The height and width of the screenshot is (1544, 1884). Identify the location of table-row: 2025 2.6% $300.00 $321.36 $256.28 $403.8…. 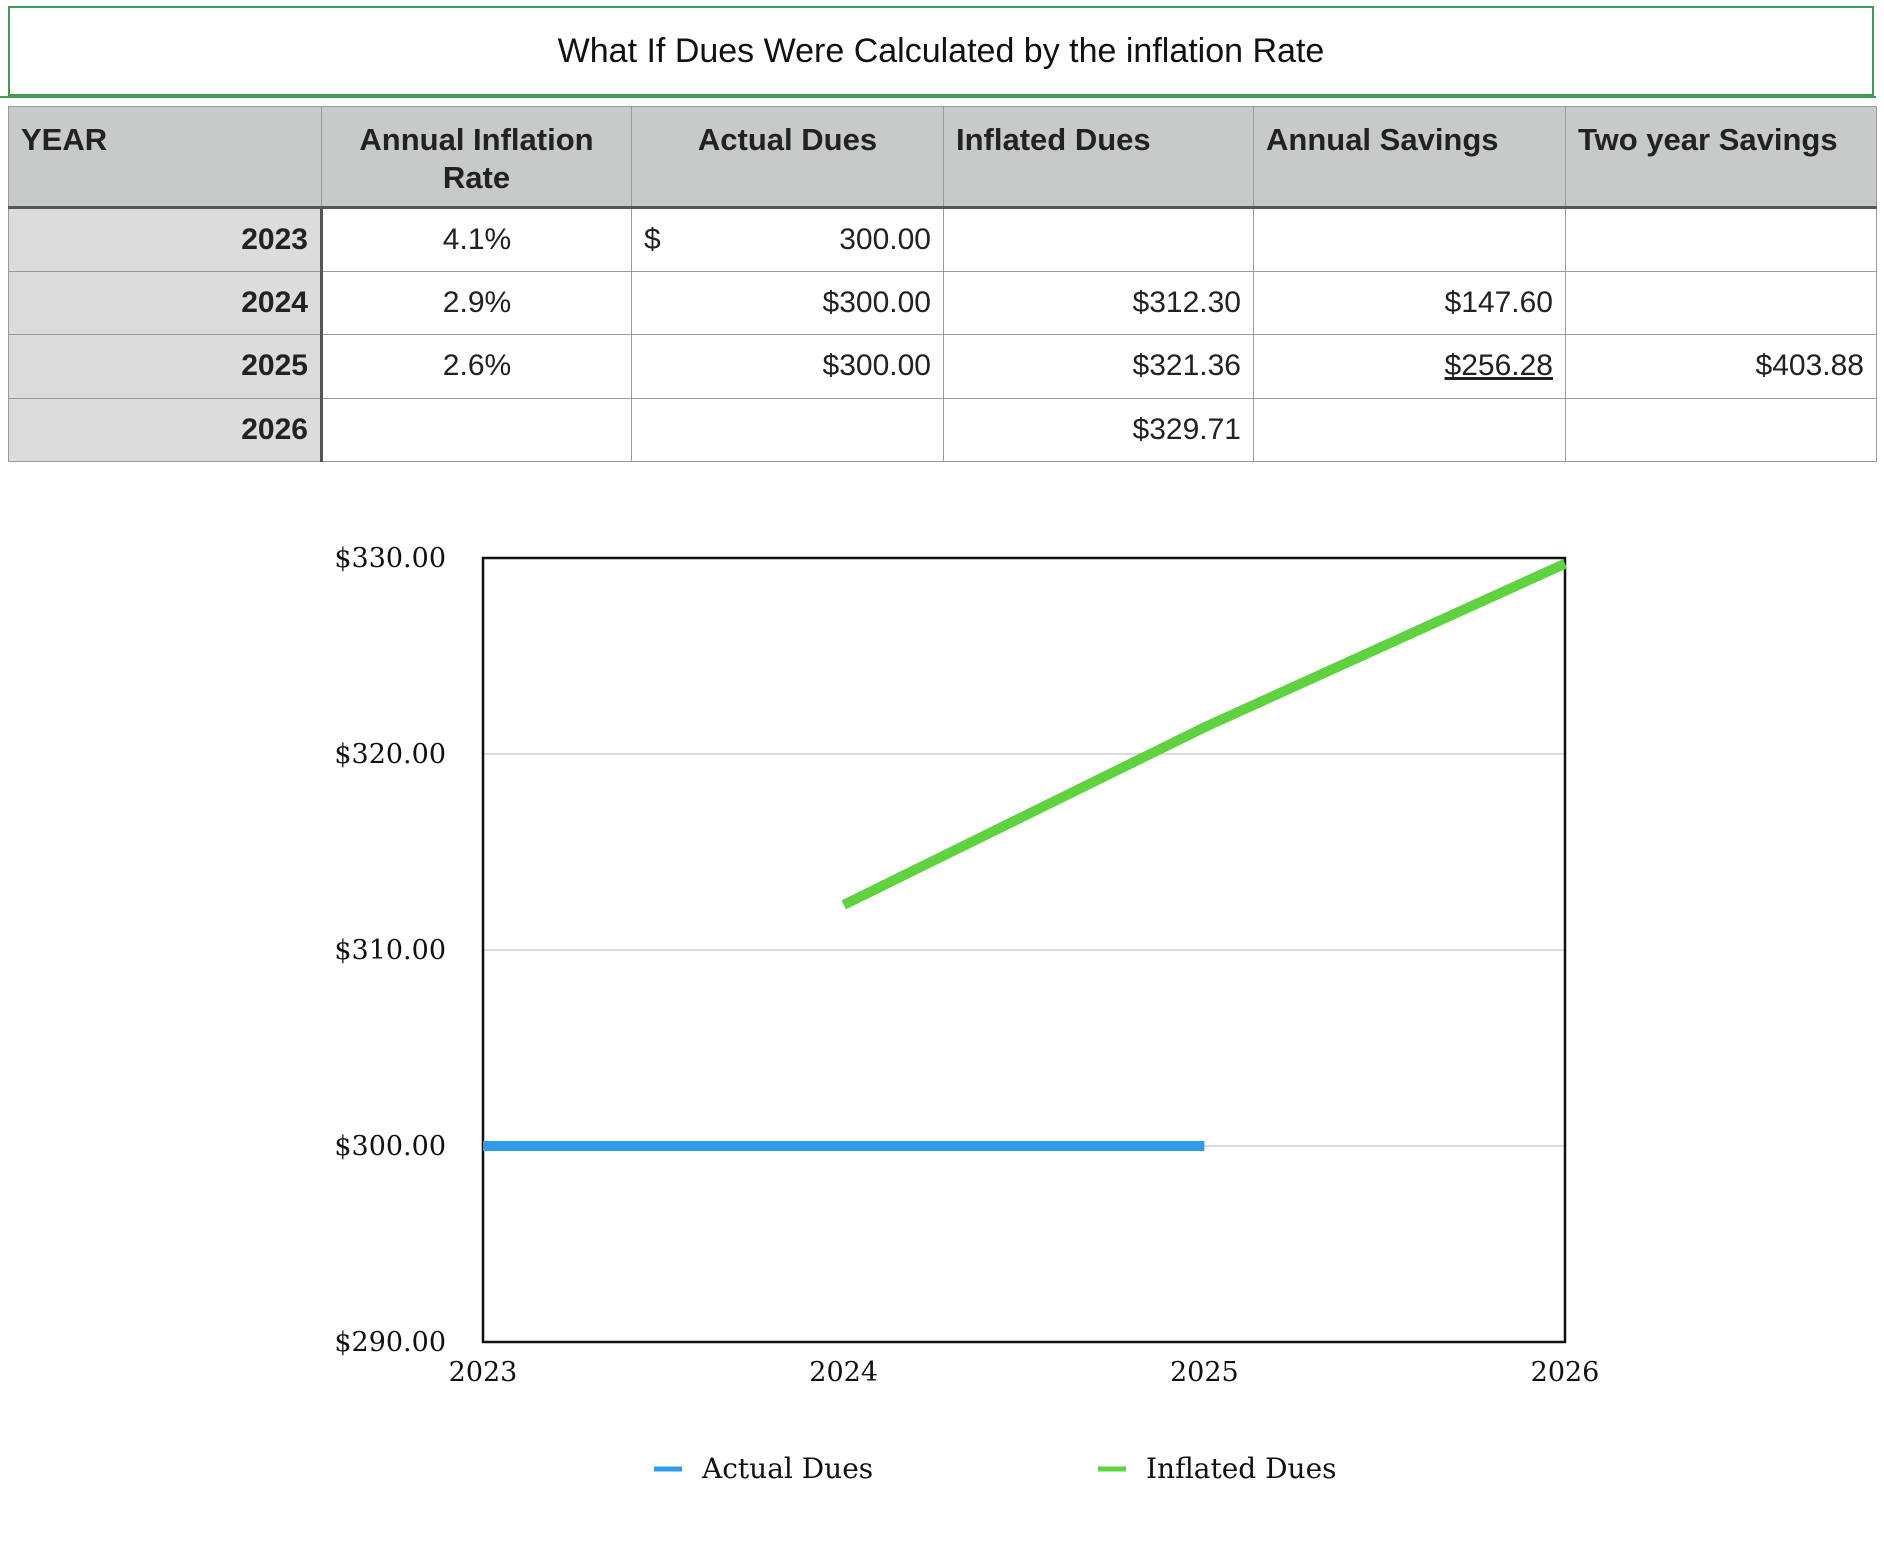
(942, 366).